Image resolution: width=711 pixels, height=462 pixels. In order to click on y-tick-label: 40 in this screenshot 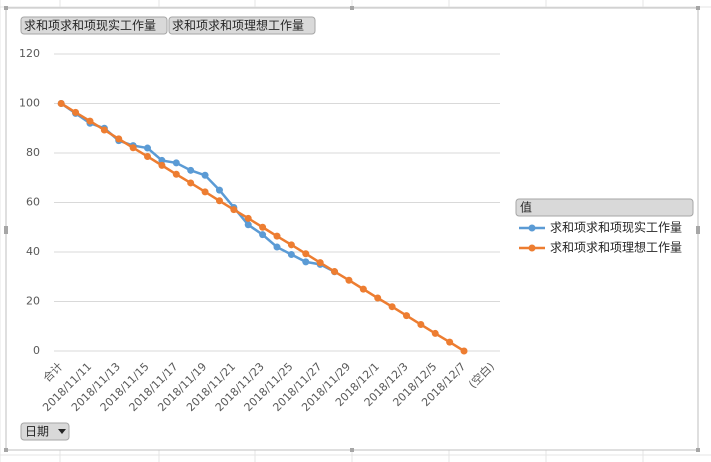, I will do `click(33, 251)`.